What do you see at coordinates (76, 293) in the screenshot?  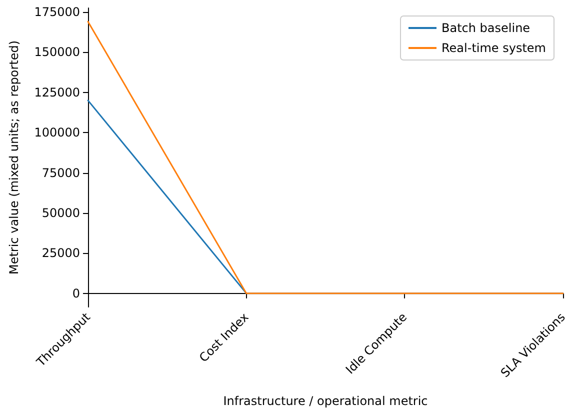 I see `y-tick-label: 0` at bounding box center [76, 293].